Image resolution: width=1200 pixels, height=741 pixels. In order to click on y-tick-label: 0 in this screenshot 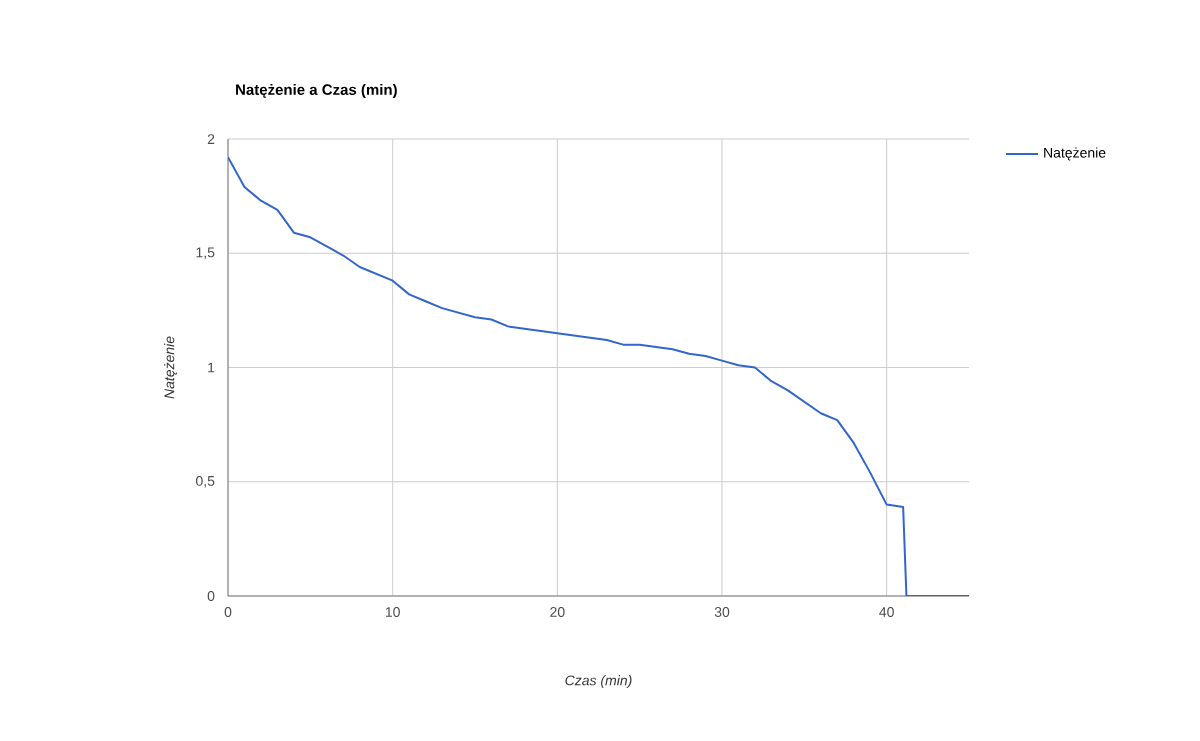, I will do `click(211, 596)`.